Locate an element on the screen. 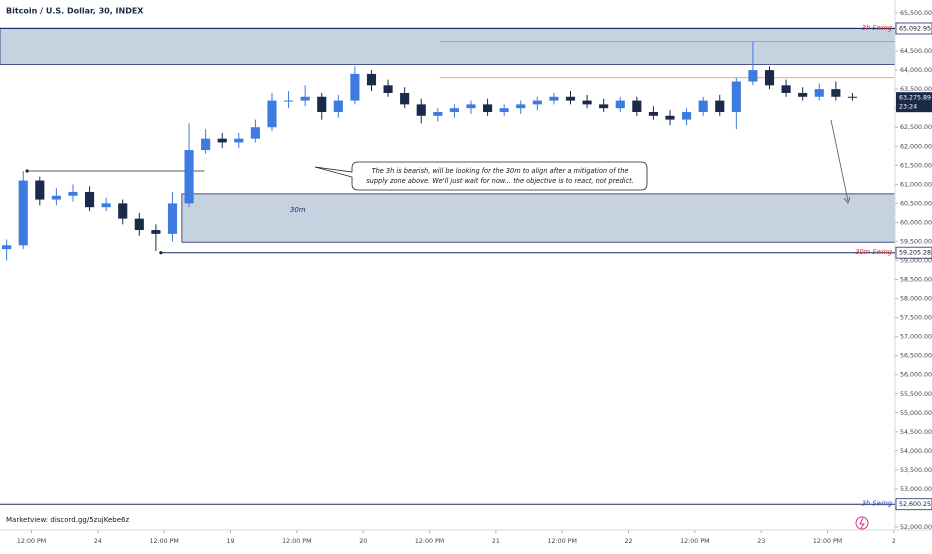  price-label: 59,205.28 is located at coordinates (915, 253).